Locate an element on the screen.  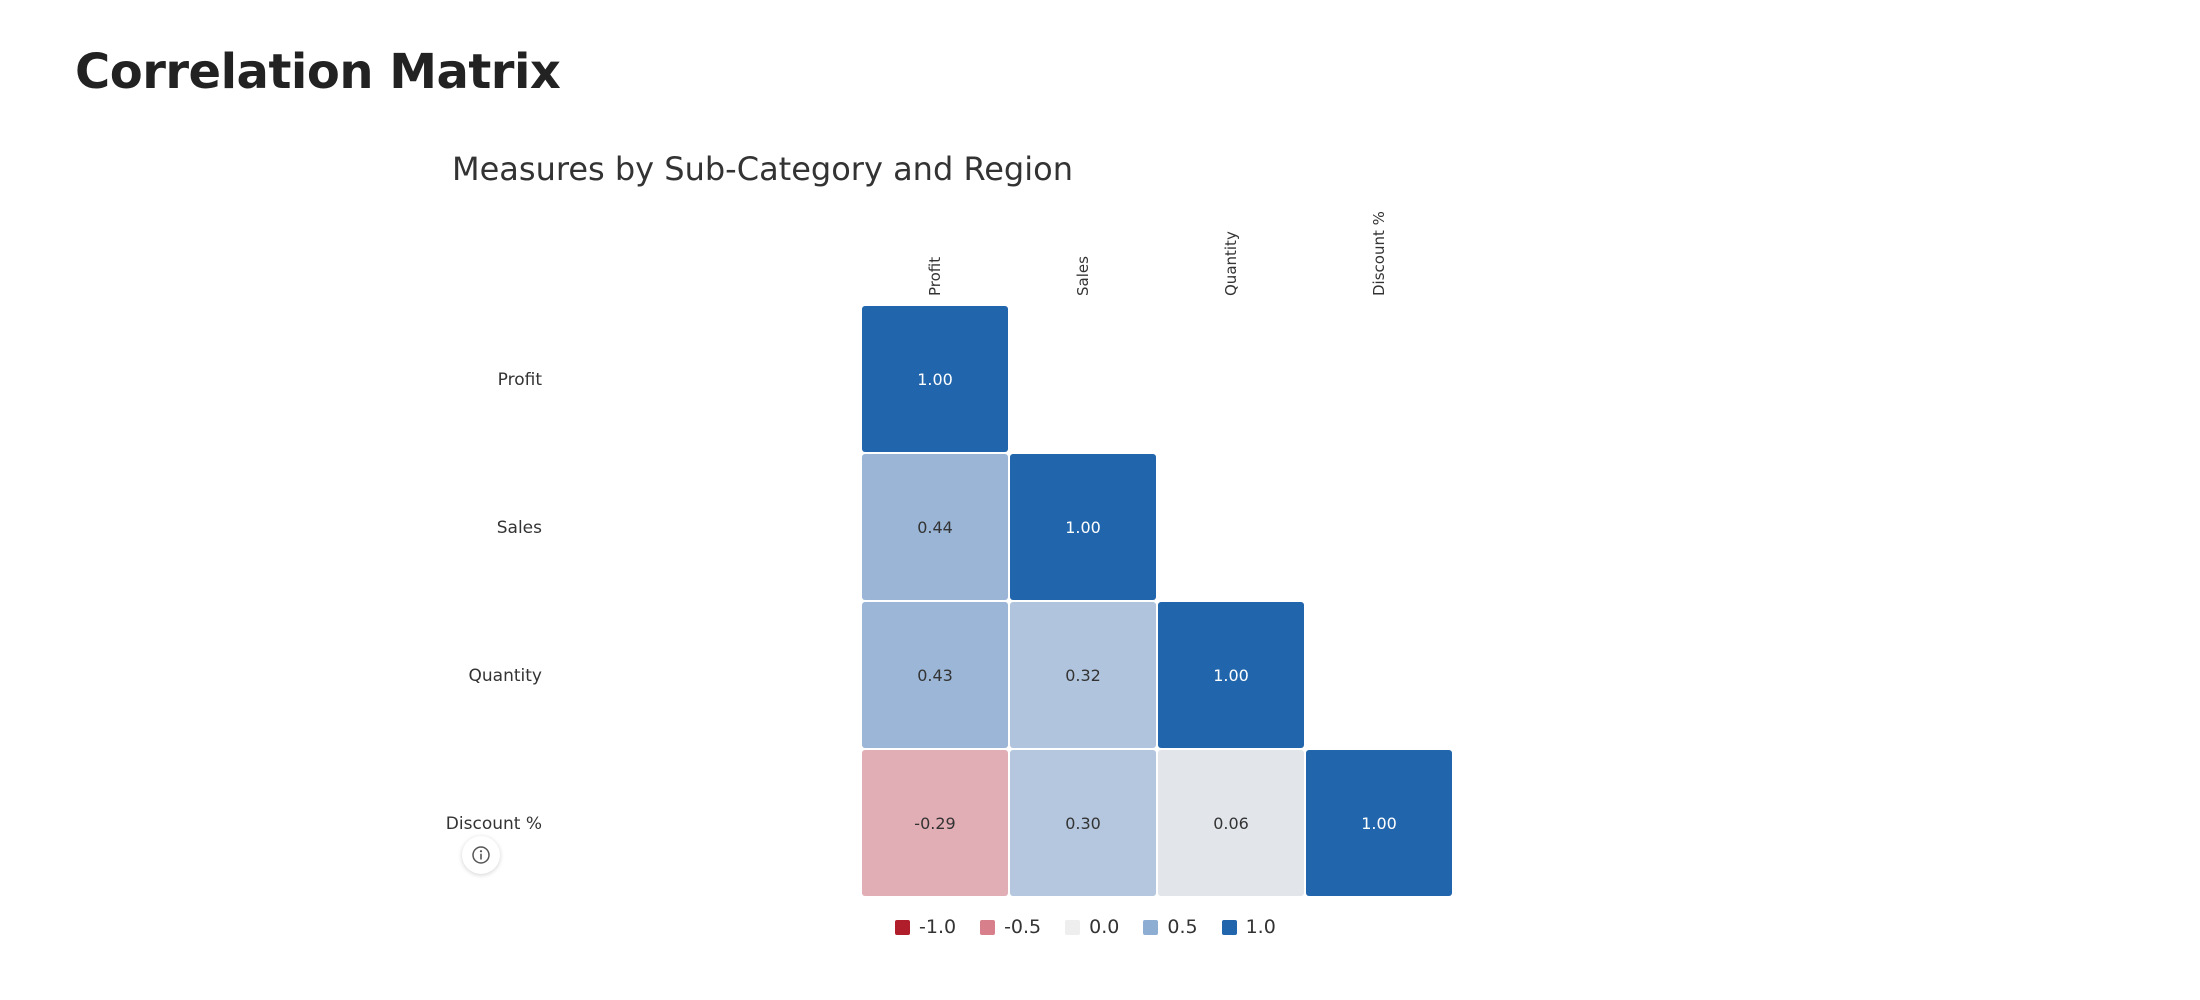
heatmap-cell-sales-profit is located at coordinates (935, 527).